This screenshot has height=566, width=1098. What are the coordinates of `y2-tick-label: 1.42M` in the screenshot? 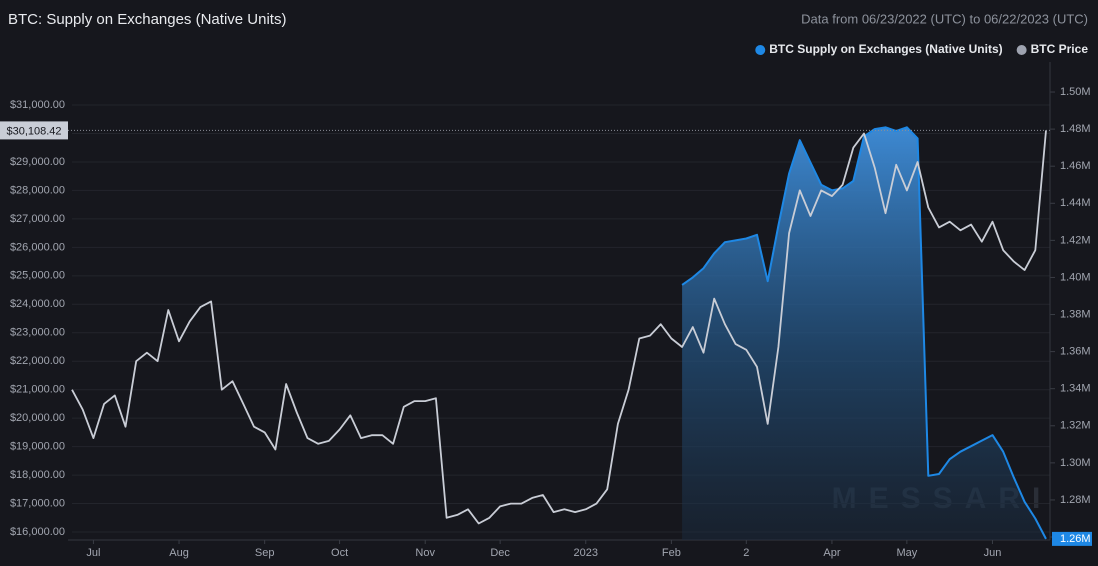 It's located at (1075, 240).